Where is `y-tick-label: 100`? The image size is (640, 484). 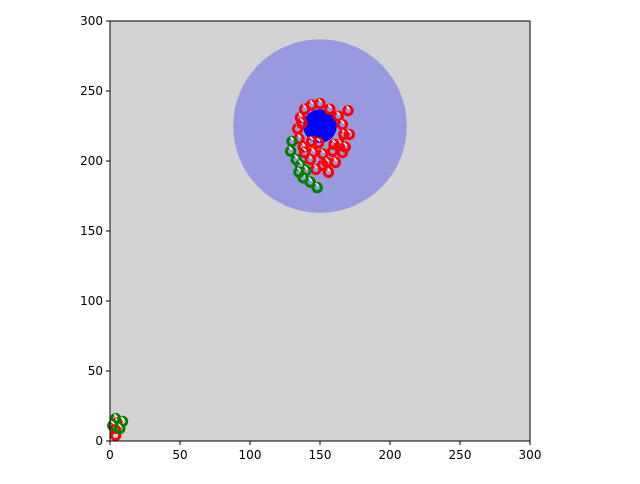
y-tick-label: 100 is located at coordinates (91, 301).